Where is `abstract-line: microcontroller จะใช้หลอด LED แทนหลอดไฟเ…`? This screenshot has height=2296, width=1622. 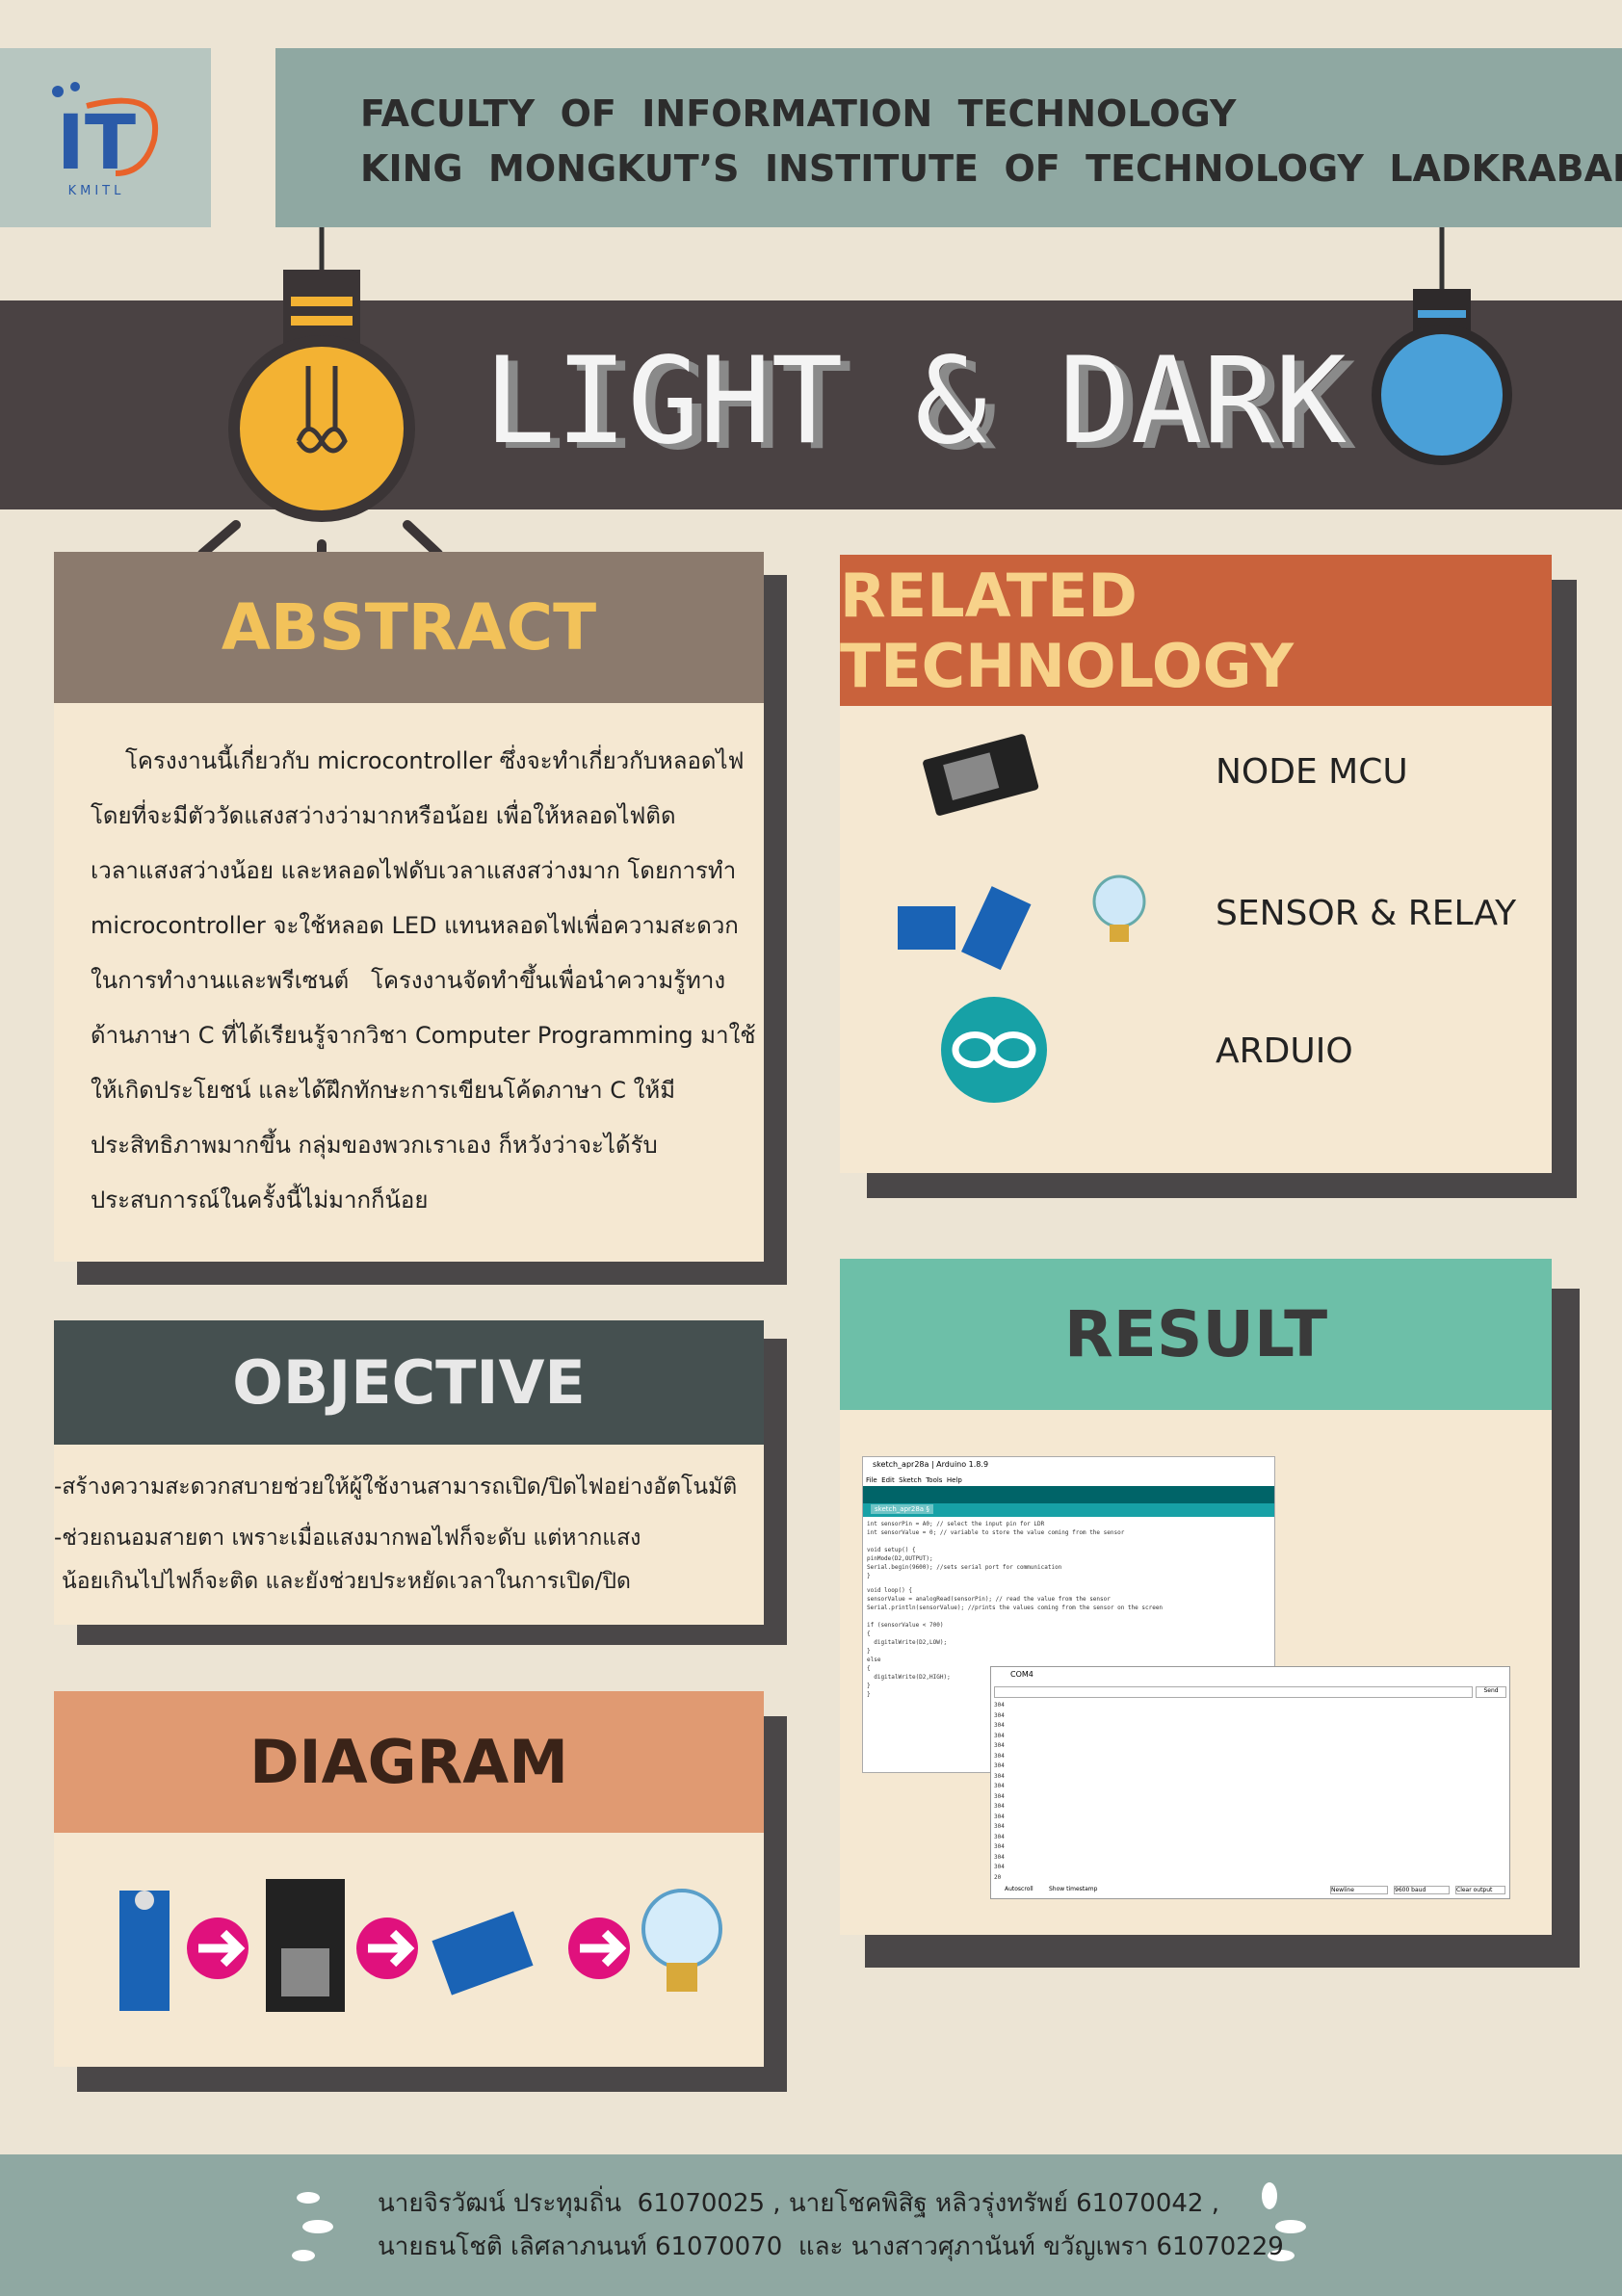 abstract-line: microcontroller จะใช้หลอด LED แทนหลอดไฟเ… is located at coordinates (415, 925).